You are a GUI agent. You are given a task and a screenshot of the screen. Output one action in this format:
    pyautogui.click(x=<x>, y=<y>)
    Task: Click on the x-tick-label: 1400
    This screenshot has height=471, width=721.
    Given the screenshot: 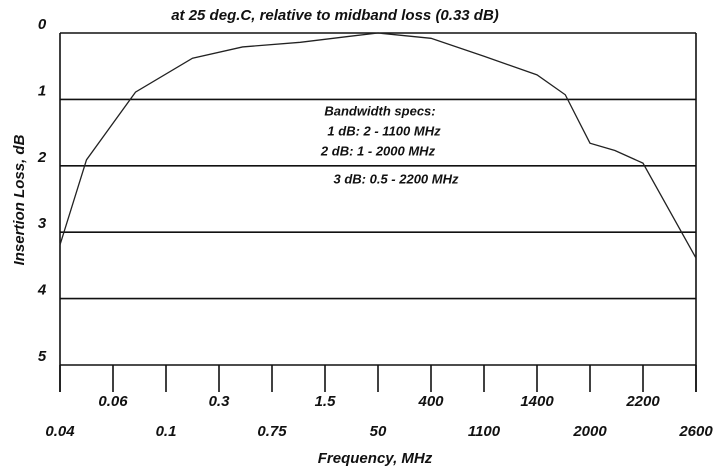 What is the action you would take?
    pyautogui.click(x=537, y=401)
    